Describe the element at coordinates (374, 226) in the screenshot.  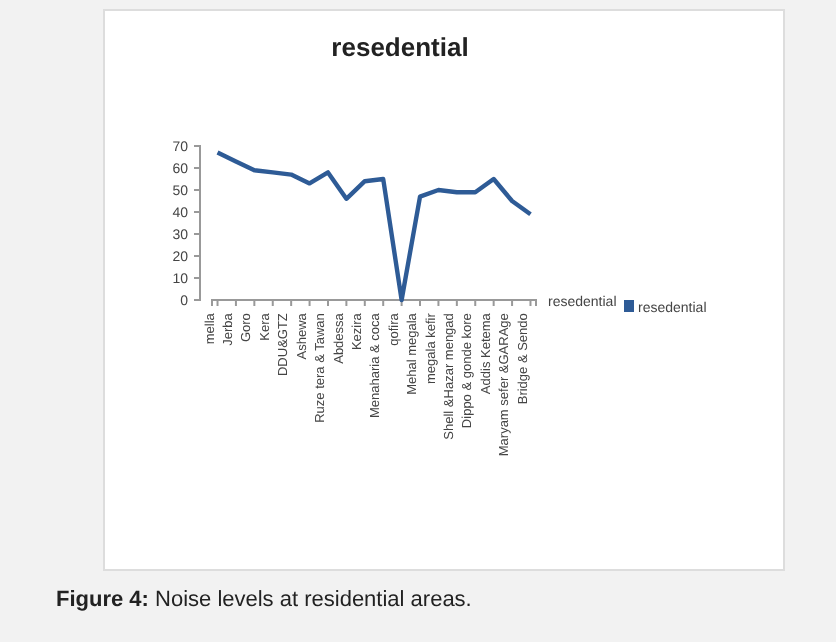
I see `line-series` at that location.